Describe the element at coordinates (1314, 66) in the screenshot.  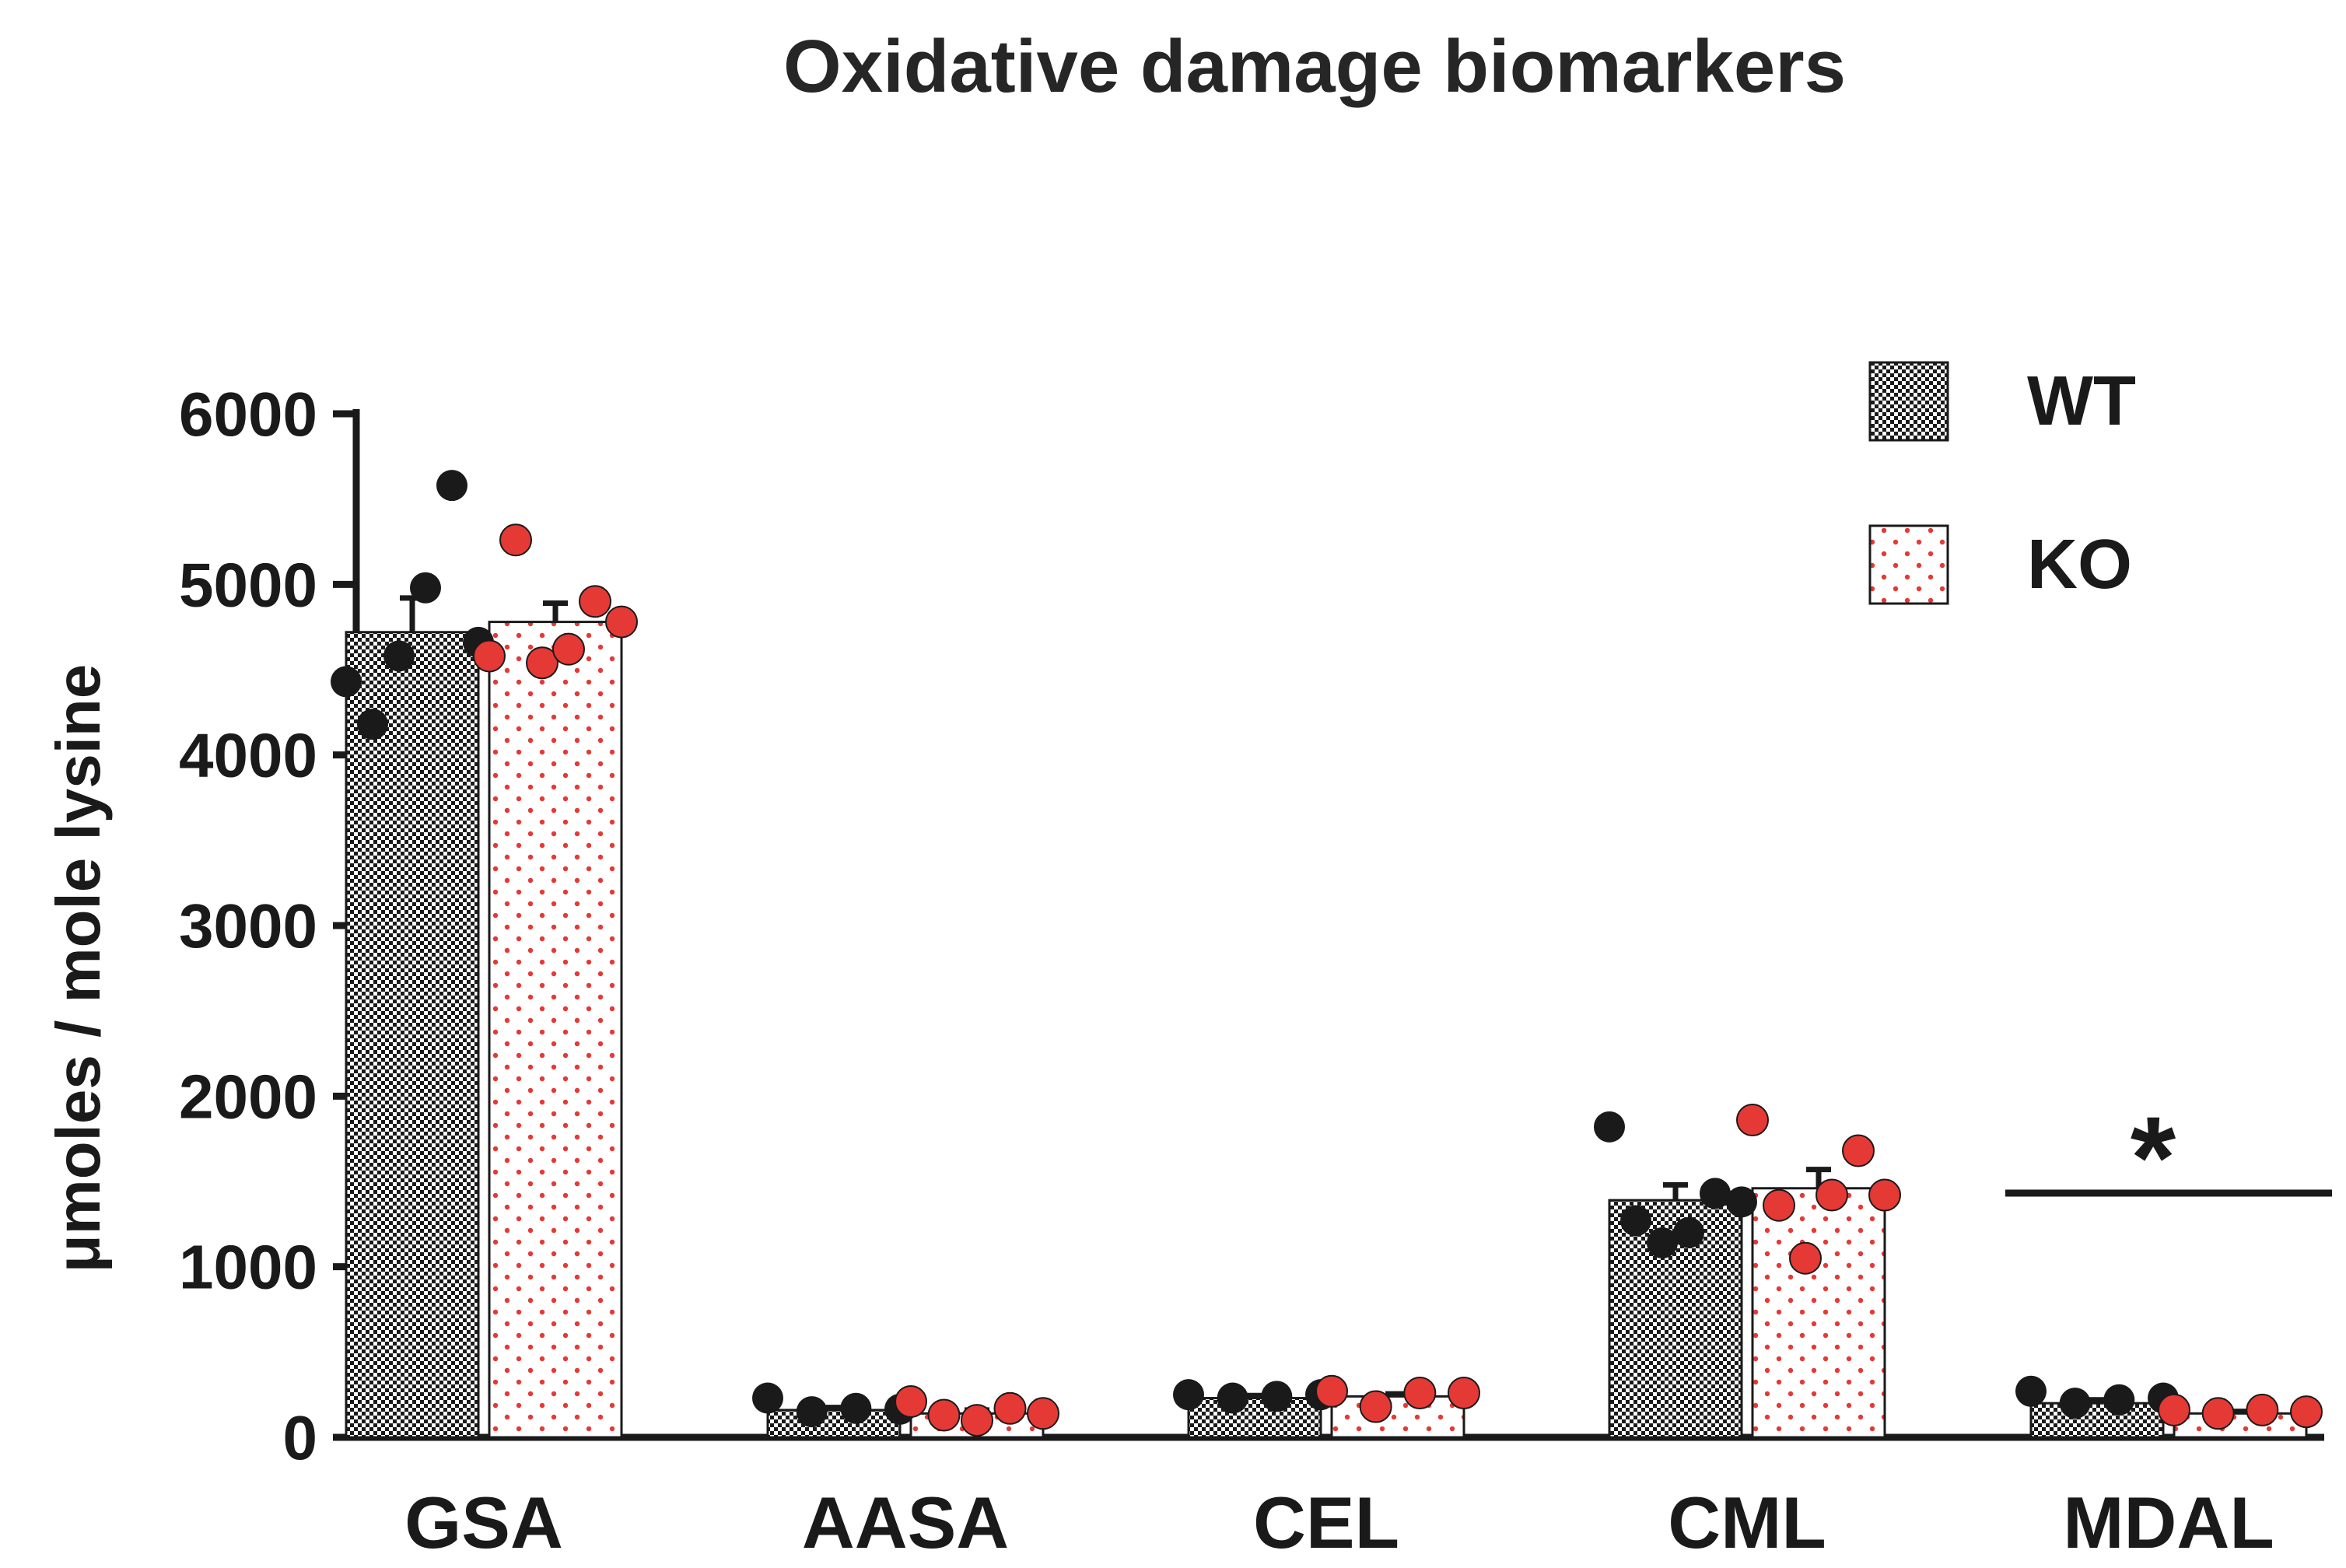
I see `chart-title: Oxidative damage biomarkers` at that location.